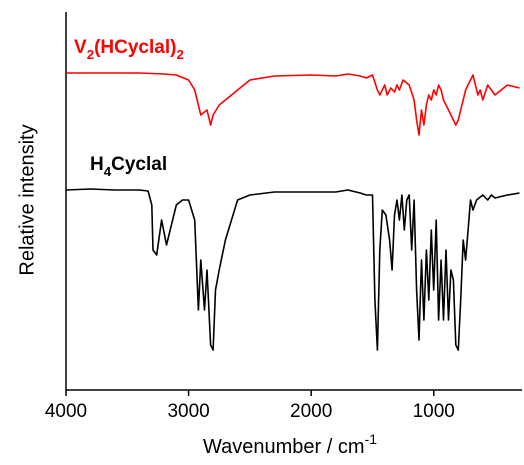 This screenshot has width=524, height=465. What do you see at coordinates (66, 411) in the screenshot?
I see `x-tick-label: 4000` at bounding box center [66, 411].